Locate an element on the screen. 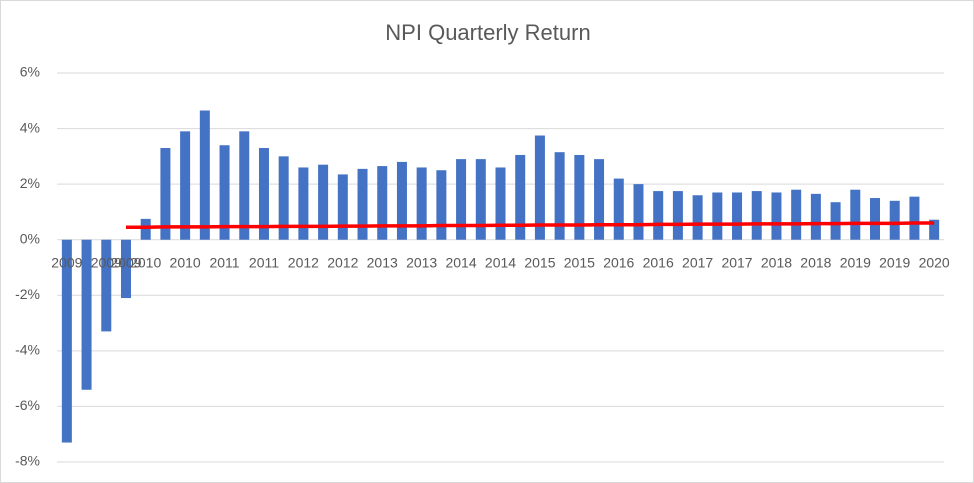 The width and height of the screenshot is (974, 483). y-tick-label: 0% is located at coordinates (30, 238).